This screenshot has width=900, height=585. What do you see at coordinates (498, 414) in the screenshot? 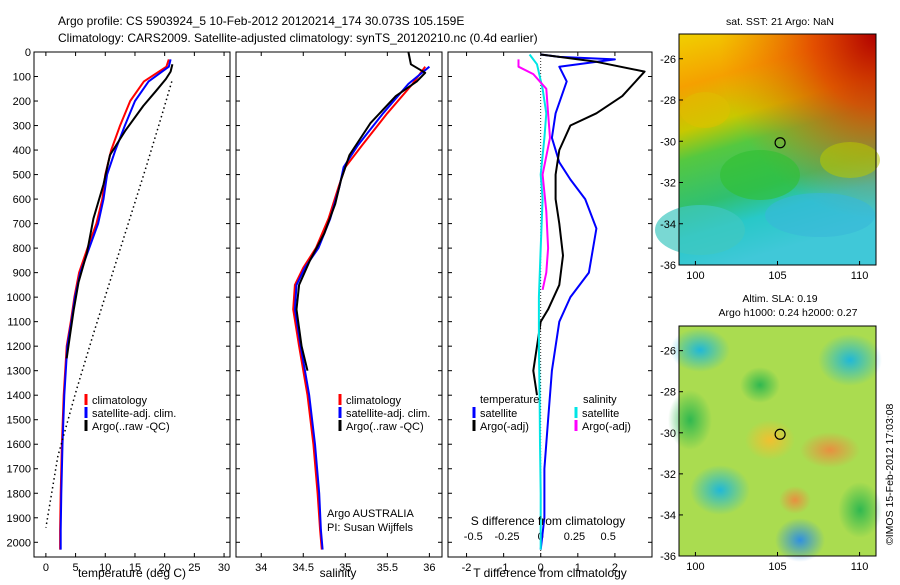
I see `legend-label-t-satellite: satellite` at bounding box center [498, 414].